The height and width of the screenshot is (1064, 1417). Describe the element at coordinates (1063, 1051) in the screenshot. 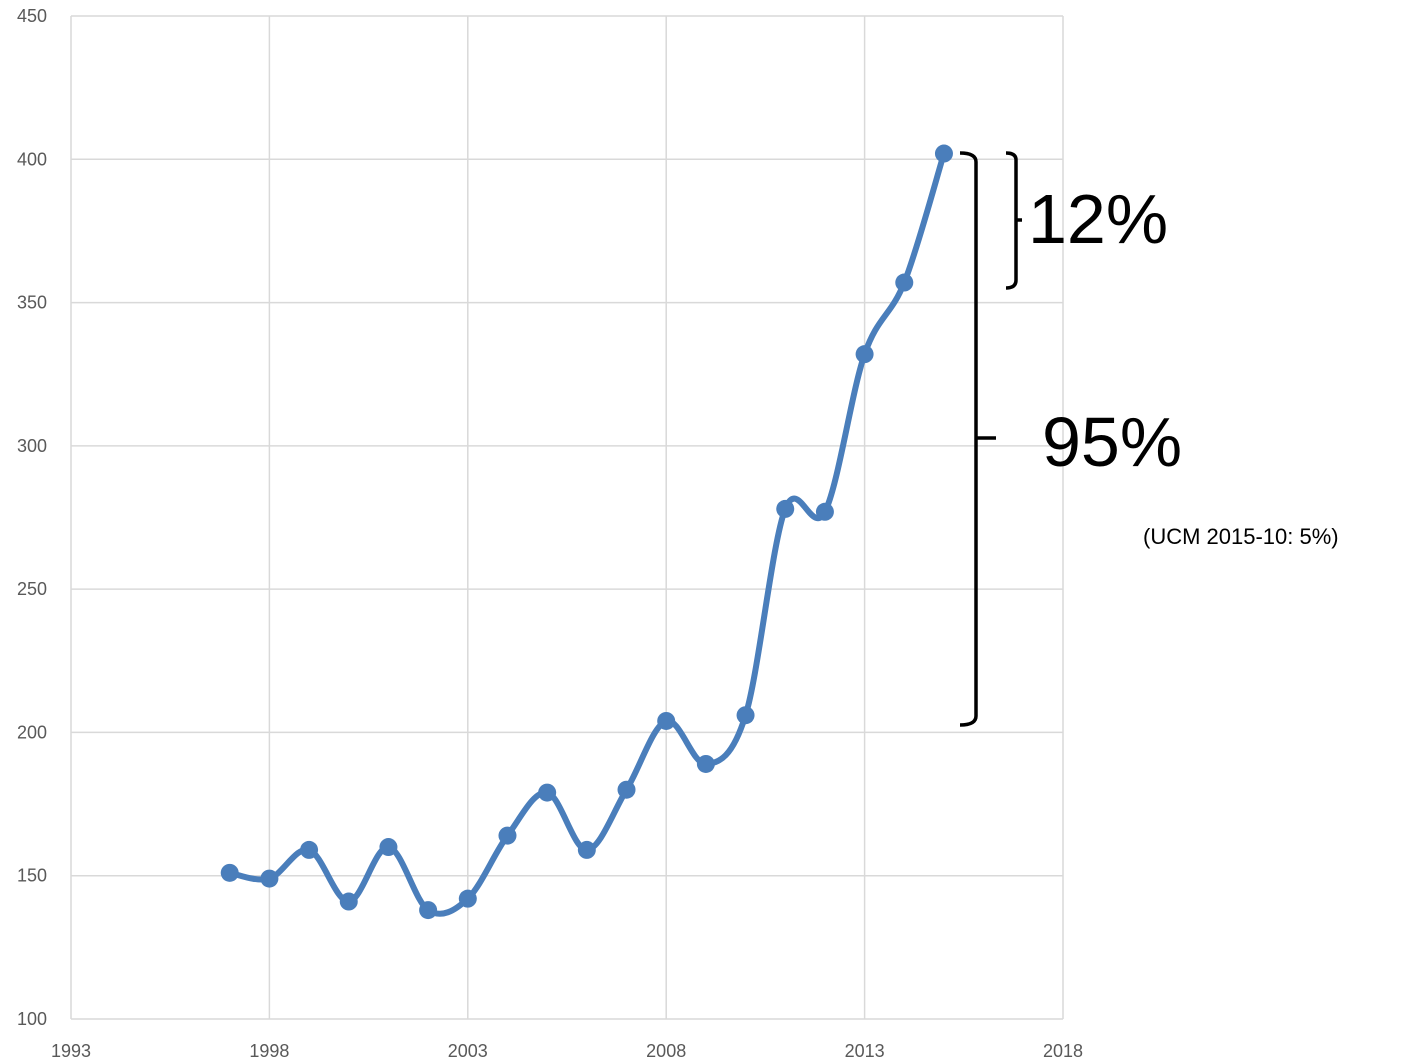

I see `x-tick-label: 2018` at that location.